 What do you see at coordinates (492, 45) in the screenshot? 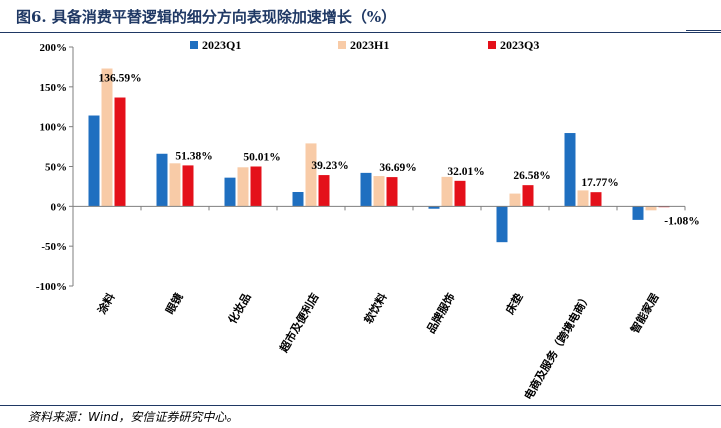
I see `legend-swatch-2023Q3` at bounding box center [492, 45].